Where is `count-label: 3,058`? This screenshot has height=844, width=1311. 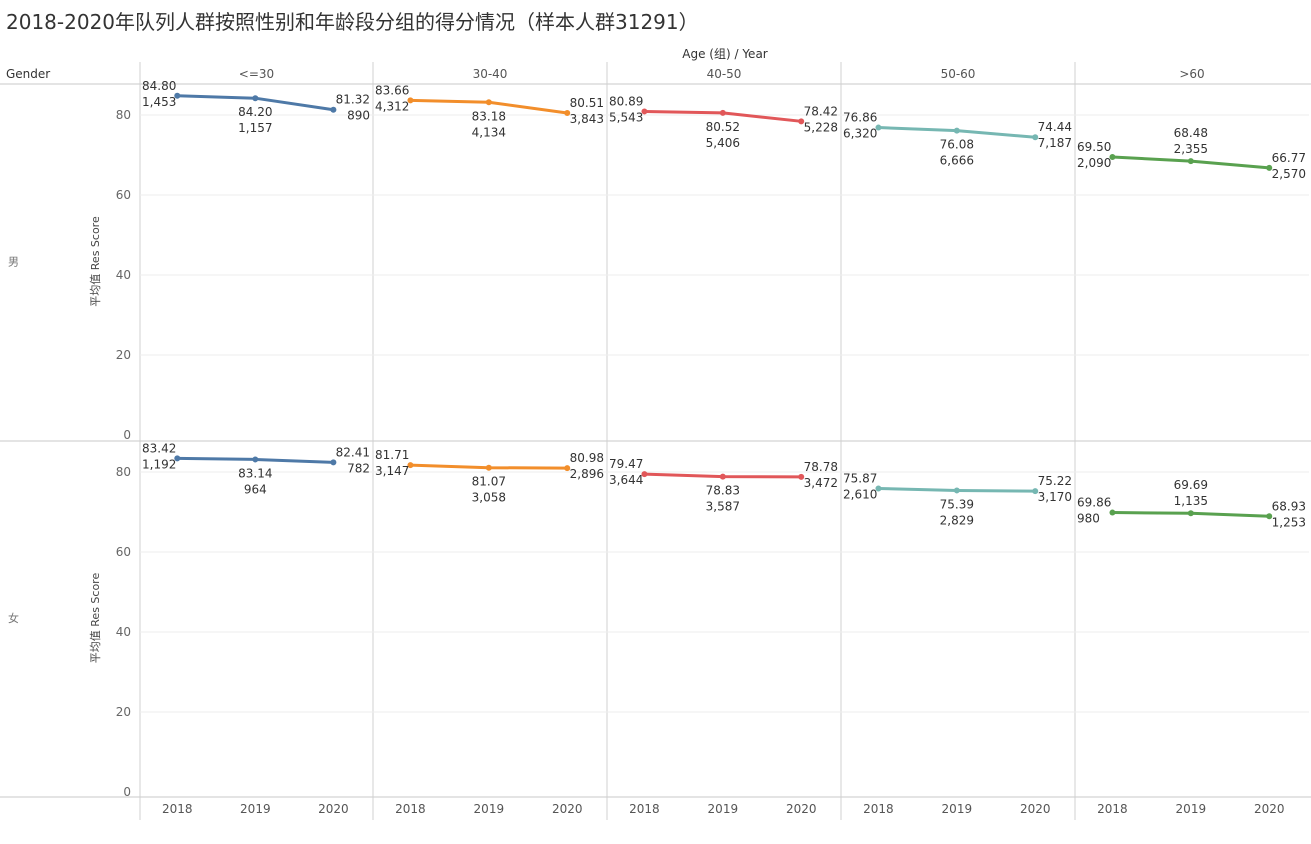 count-label: 3,058 is located at coordinates (489, 498).